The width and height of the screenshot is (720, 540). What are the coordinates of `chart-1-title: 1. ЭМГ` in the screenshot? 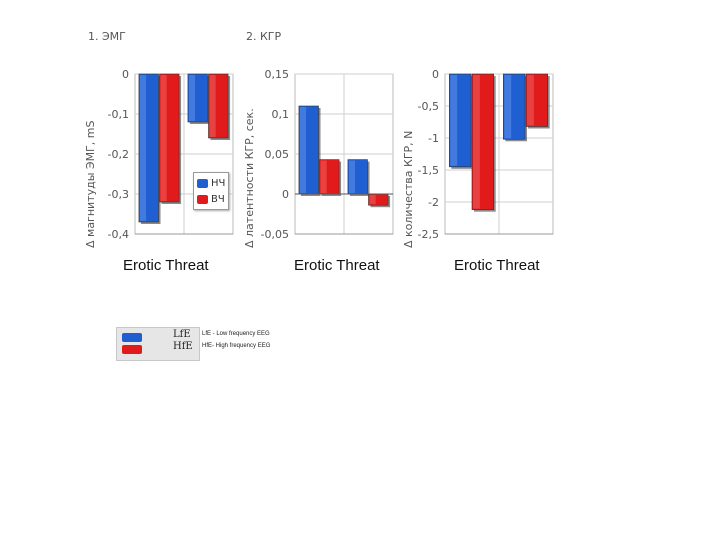 It's located at (107, 36).